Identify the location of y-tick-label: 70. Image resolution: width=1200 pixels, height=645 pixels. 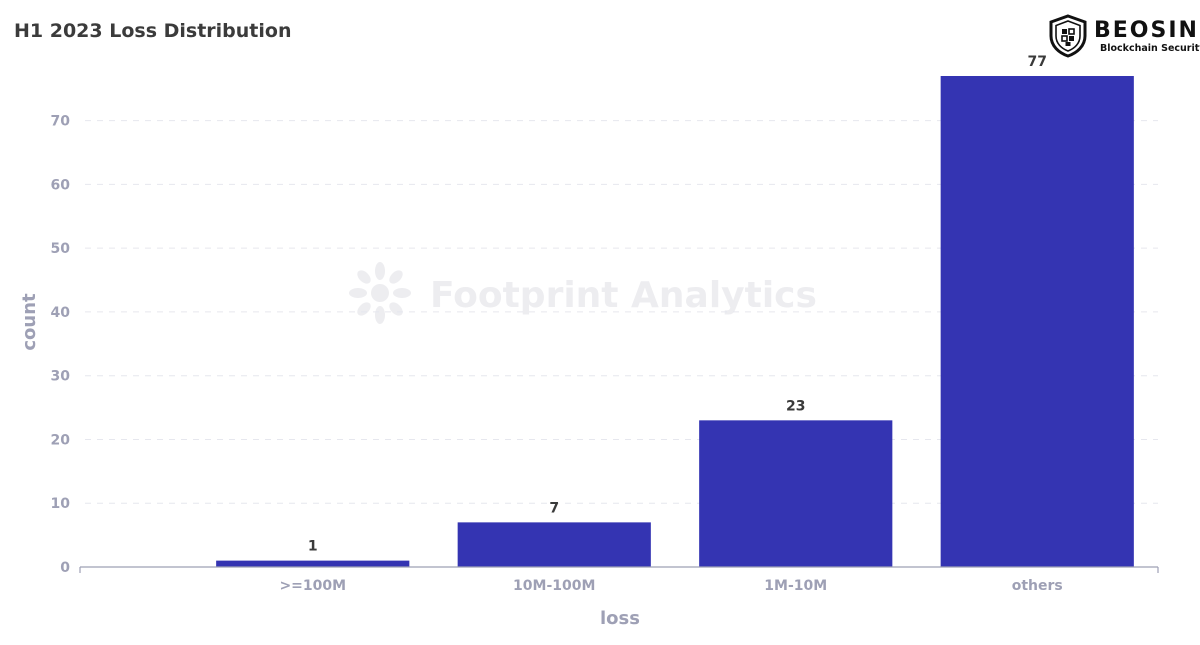
(61, 122).